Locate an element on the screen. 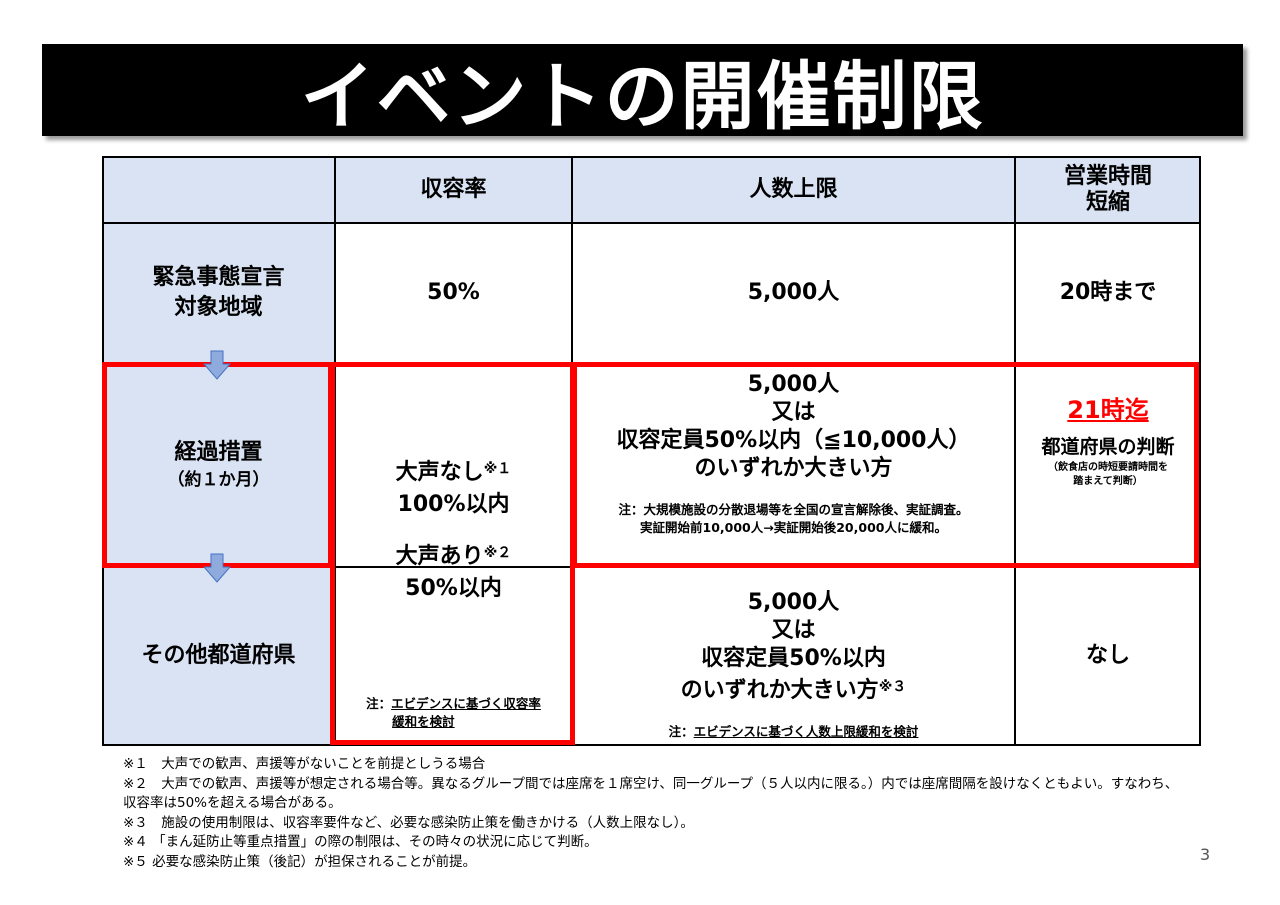  capacity-quiet-label: 大声なし is located at coordinates (439, 472).